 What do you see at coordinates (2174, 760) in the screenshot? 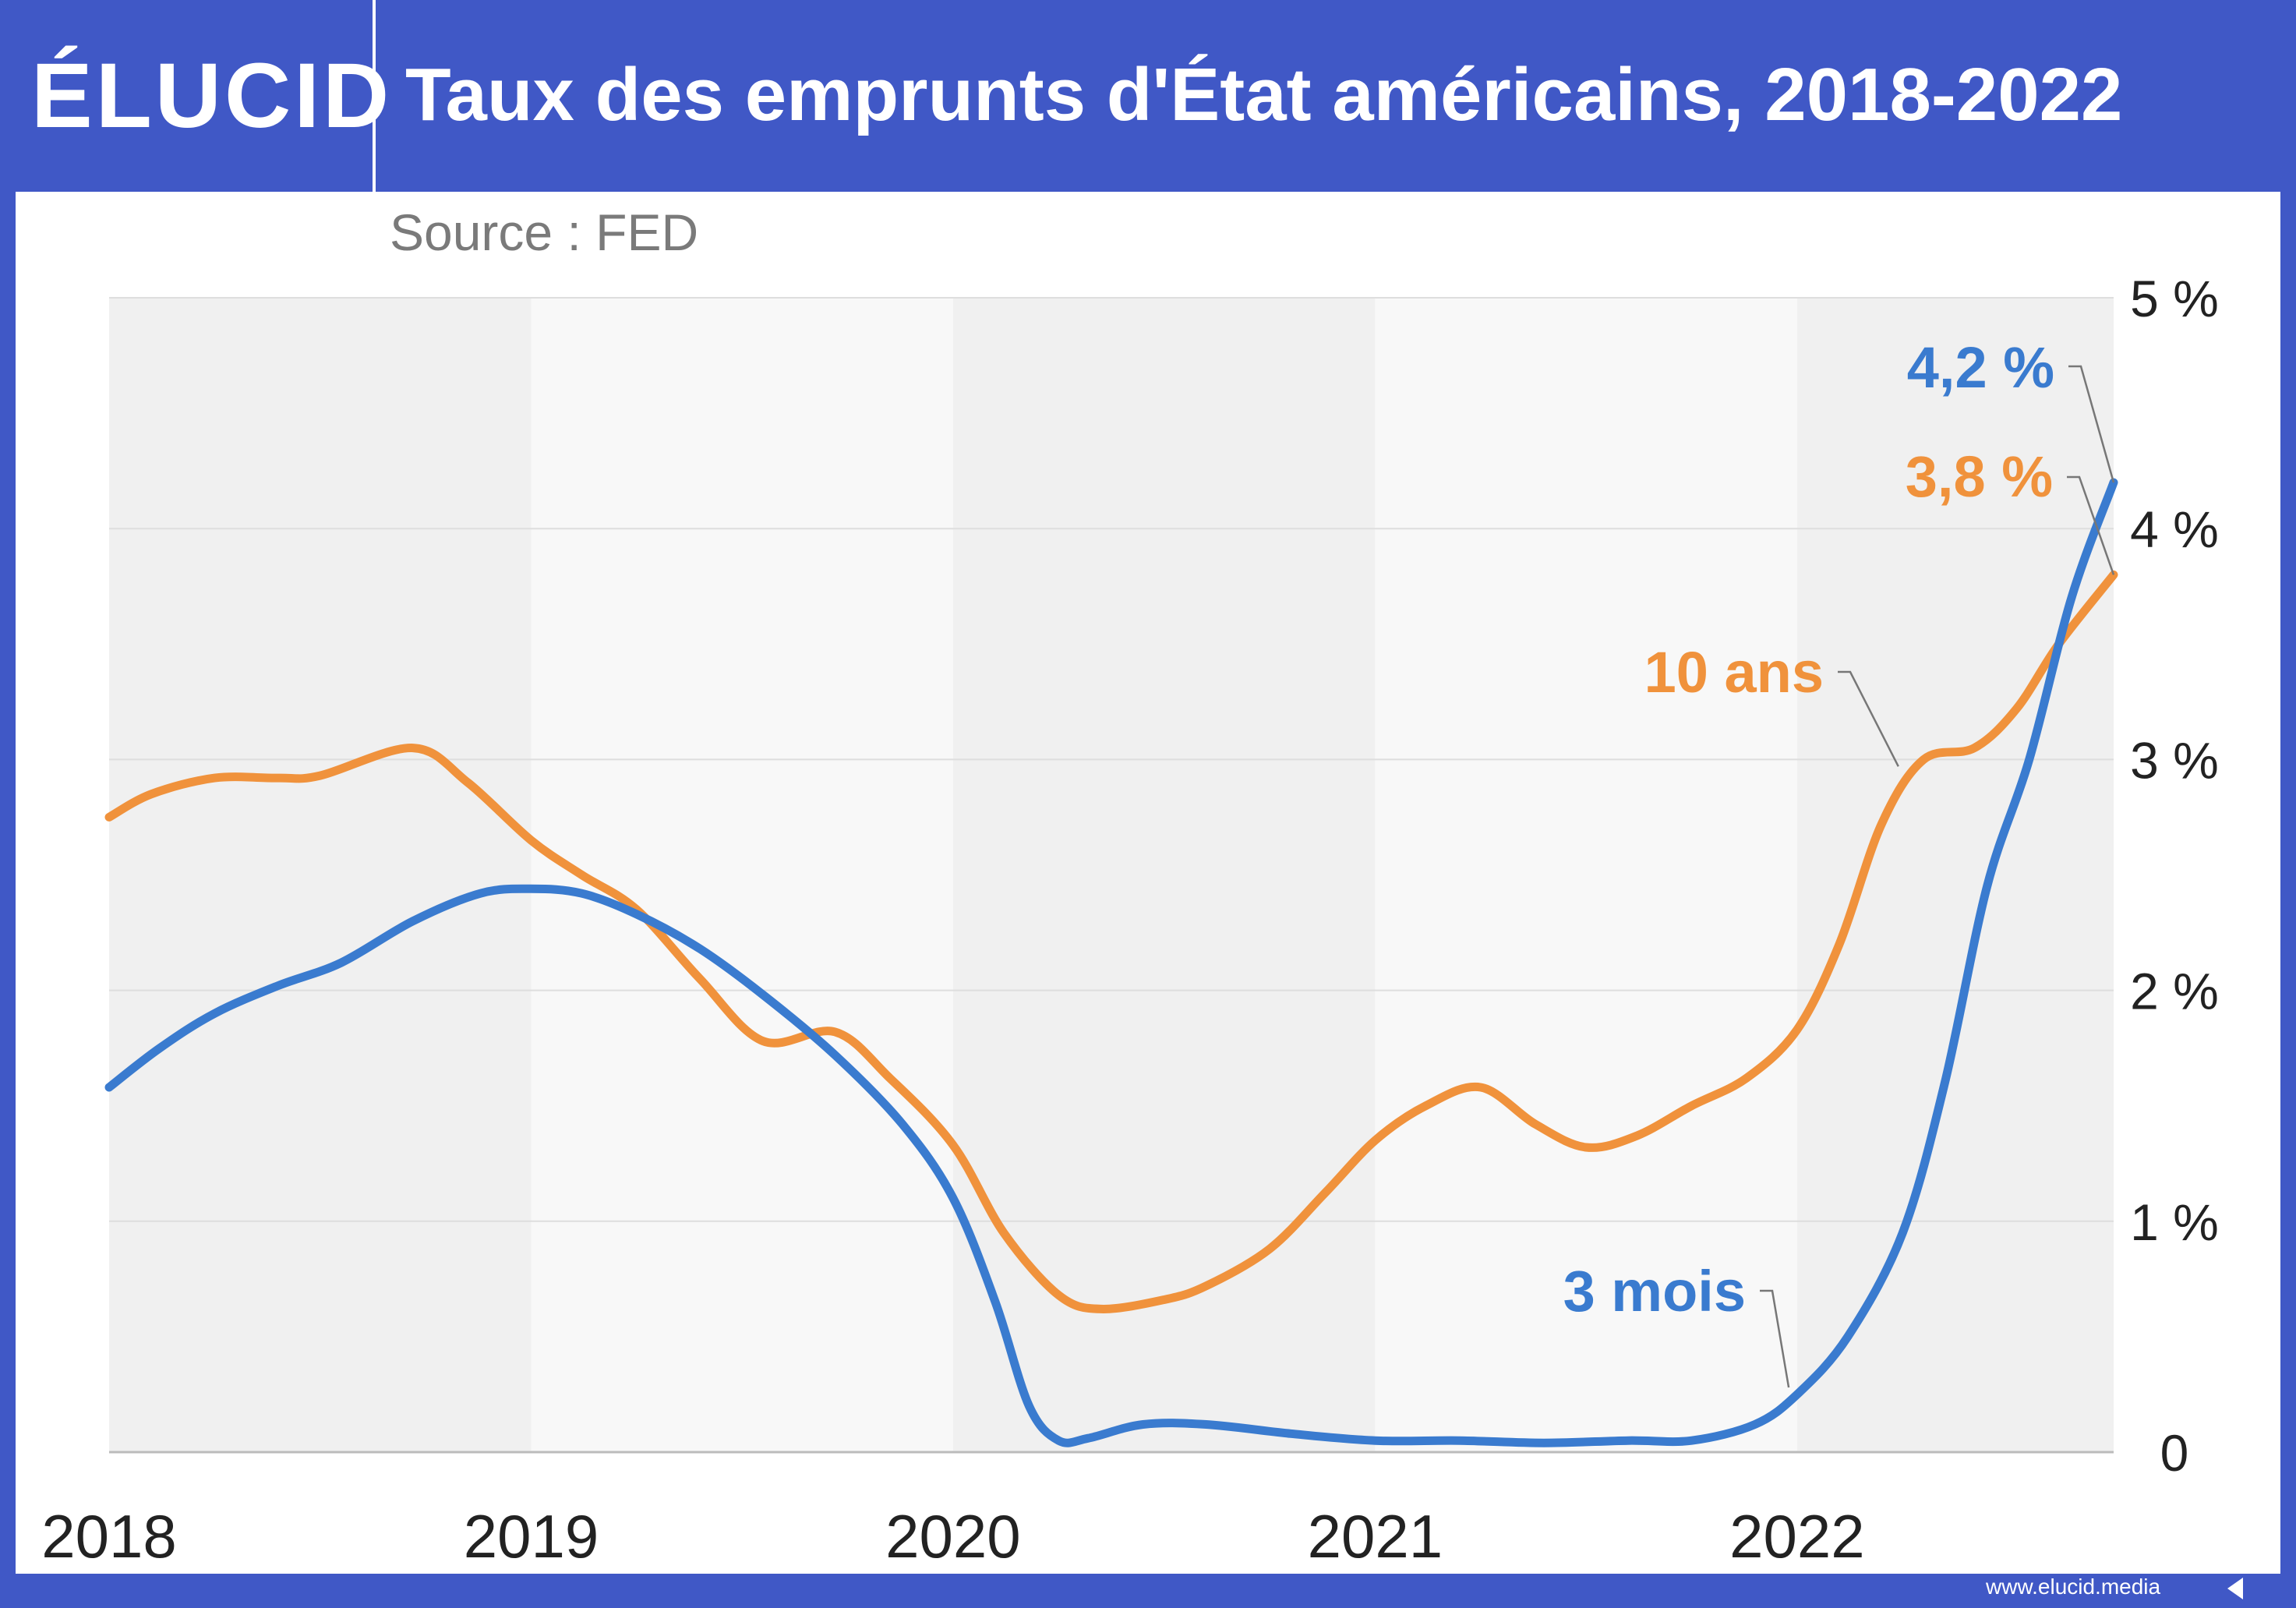
I see `y-tick-label: 3 %` at bounding box center [2174, 760].